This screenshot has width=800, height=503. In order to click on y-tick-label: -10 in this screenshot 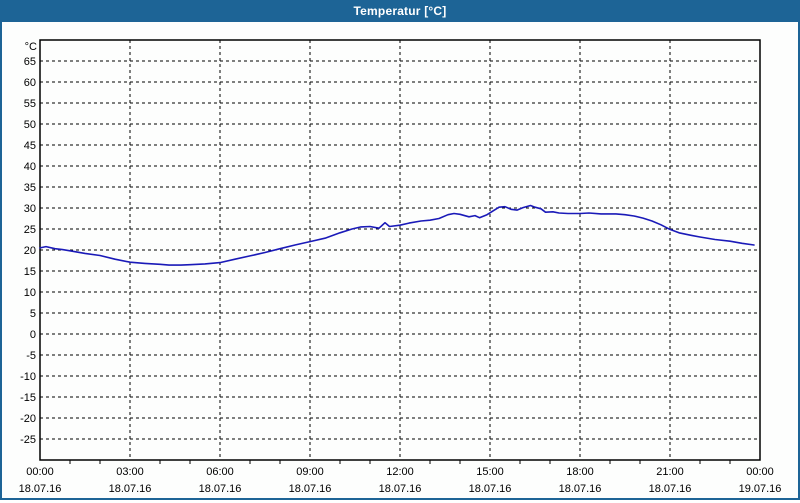, I will do `click(28, 377)`.